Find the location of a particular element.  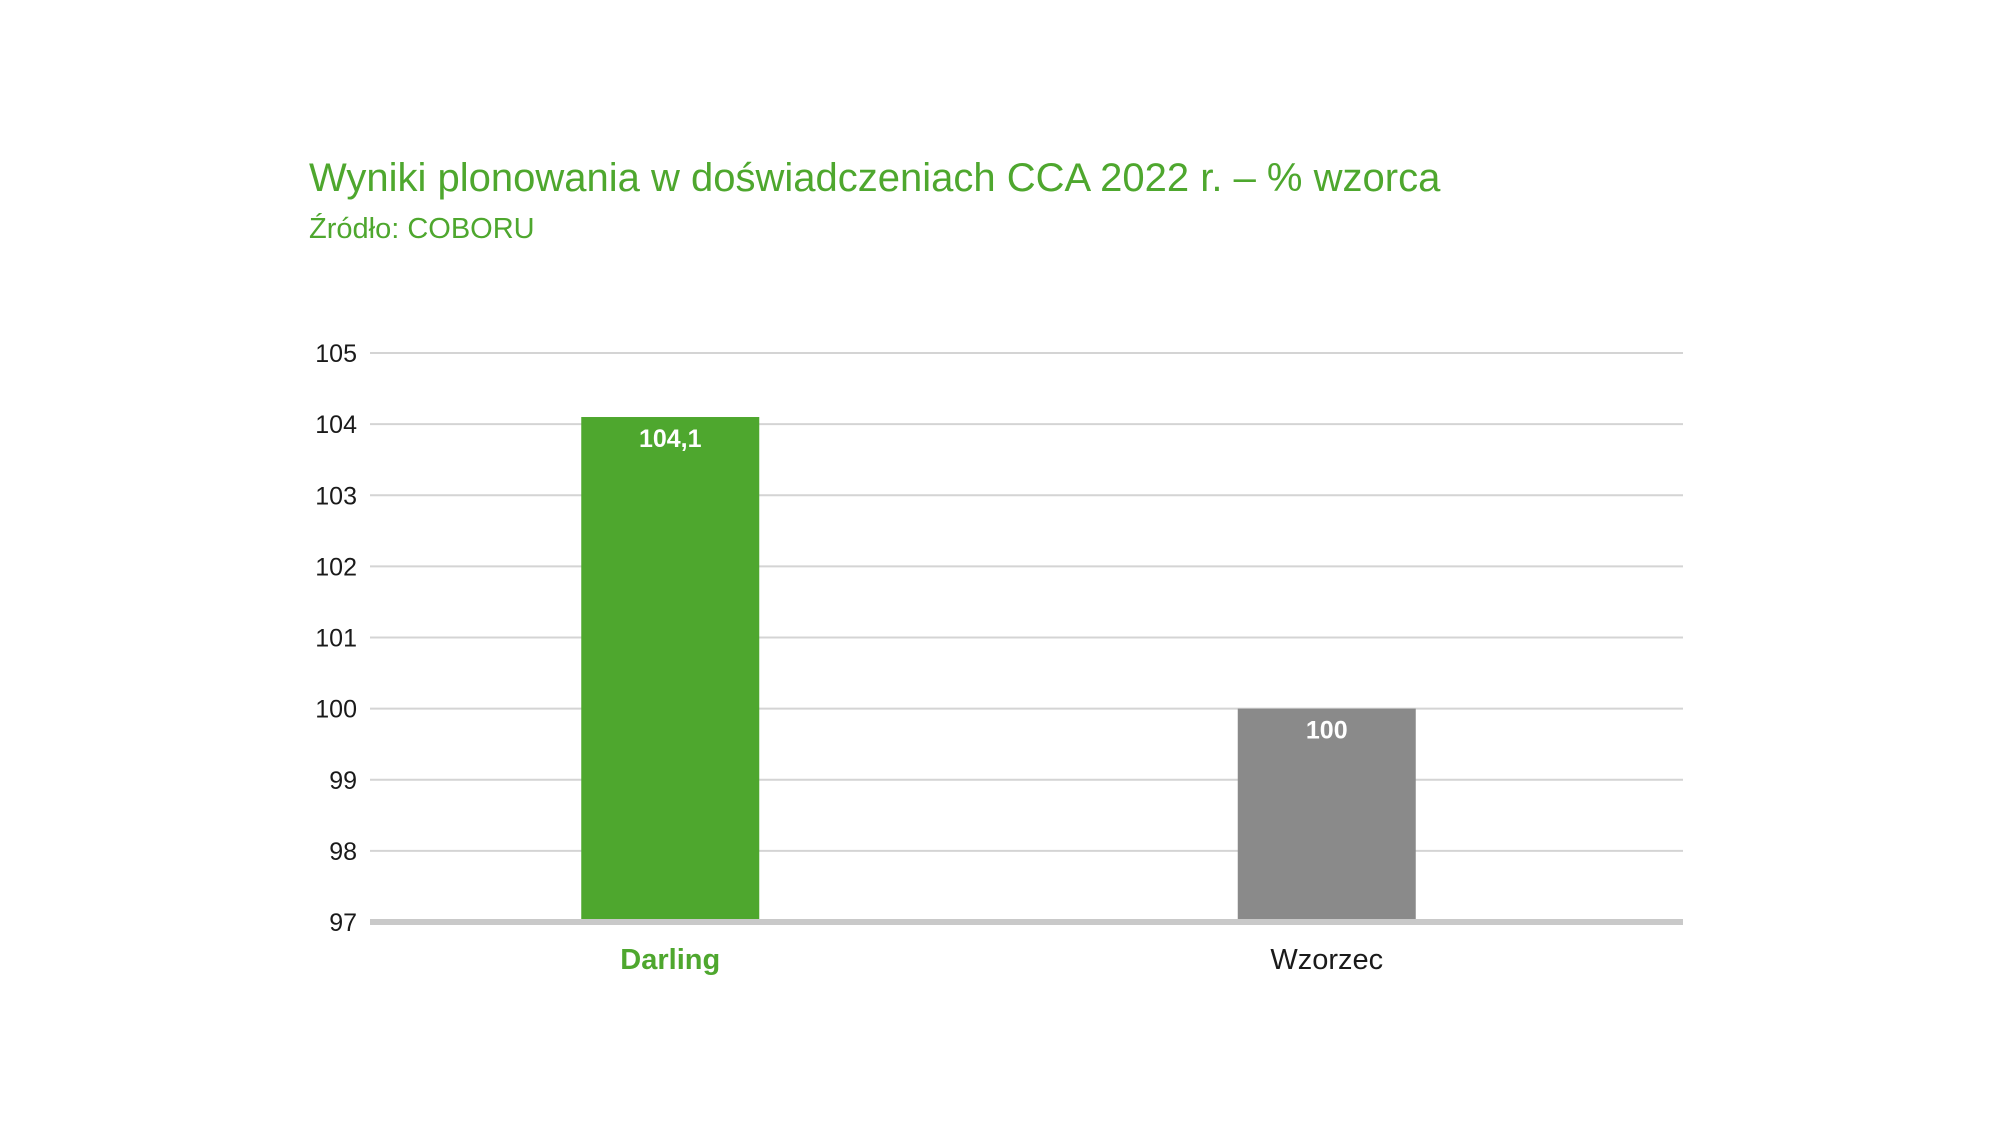

y-tick-label: 97 is located at coordinates (343, 923).